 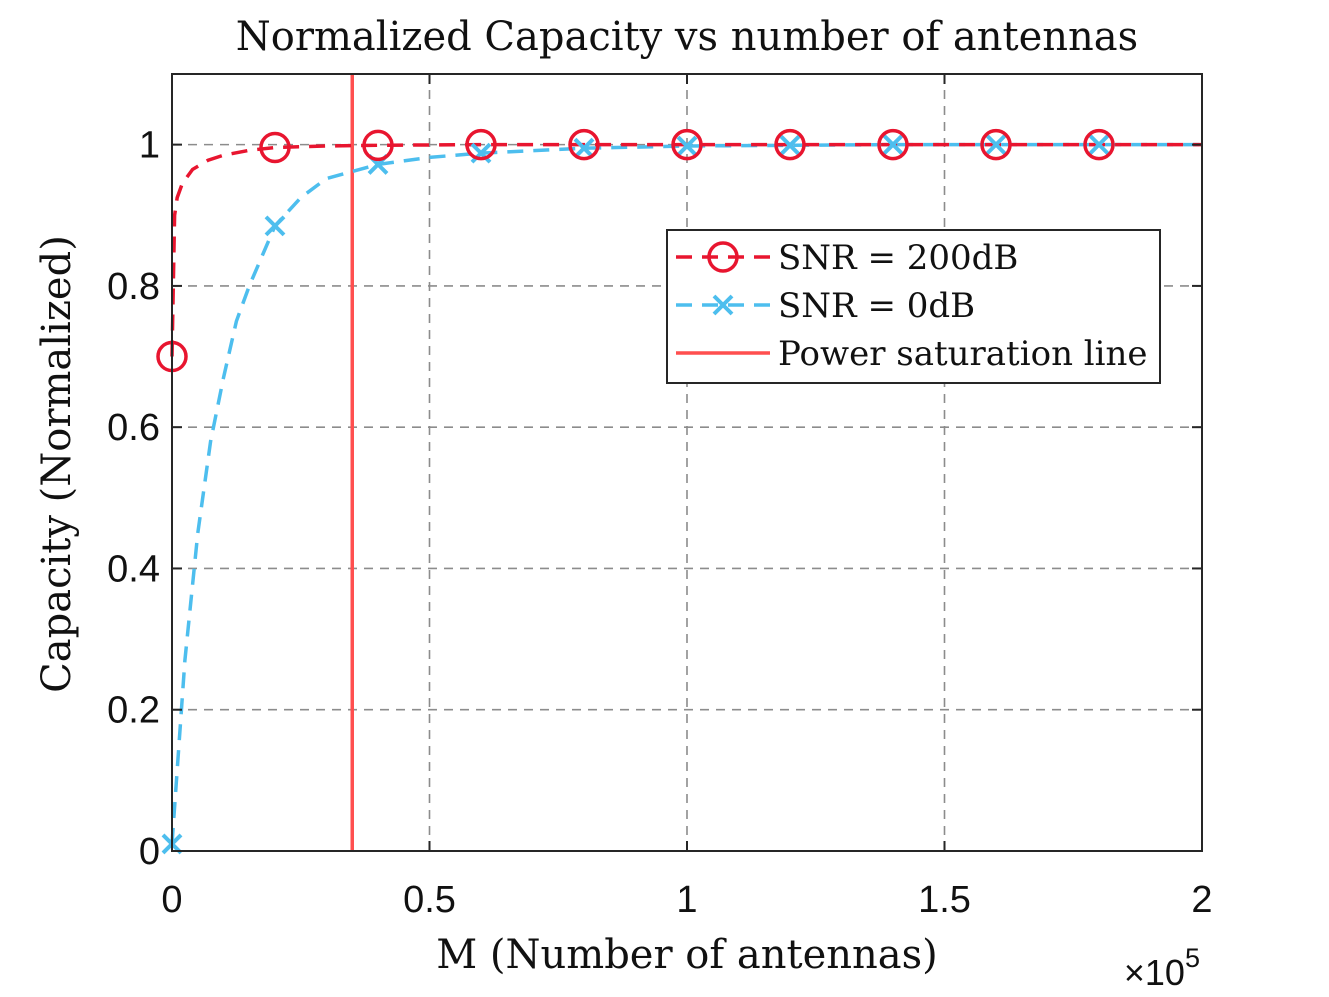 I want to click on y-tick-label: 0.6, so click(x=133, y=428).